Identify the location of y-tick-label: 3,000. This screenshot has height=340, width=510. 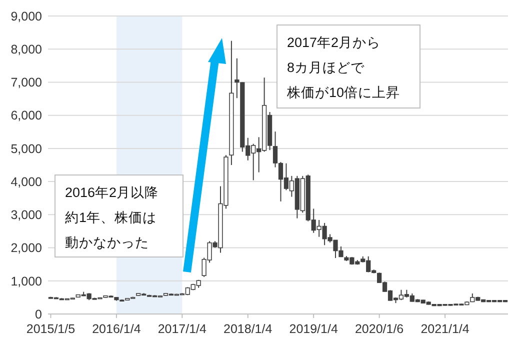
(26, 215).